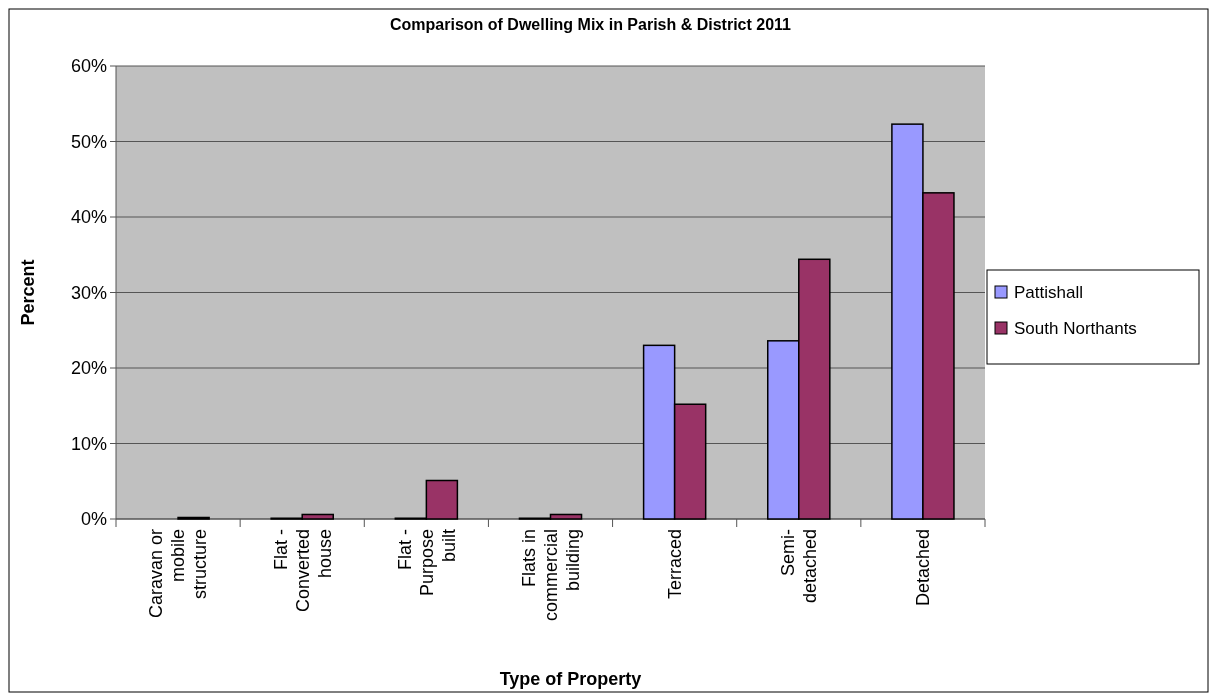 This screenshot has width=1209, height=693. I want to click on y-axis-title: Percent, so click(28, 292).